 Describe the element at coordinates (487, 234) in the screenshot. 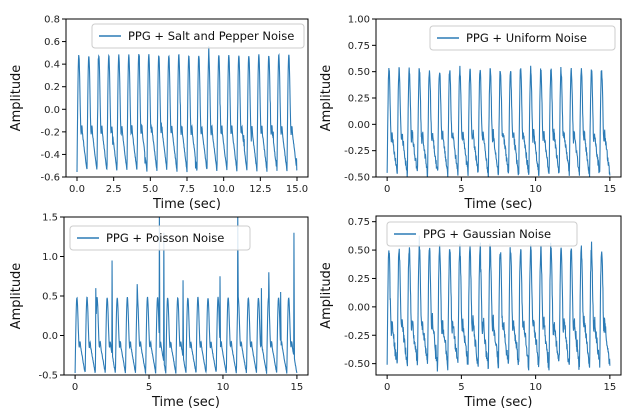

I see `legend-label: PPG + Gaussian Noise` at that location.